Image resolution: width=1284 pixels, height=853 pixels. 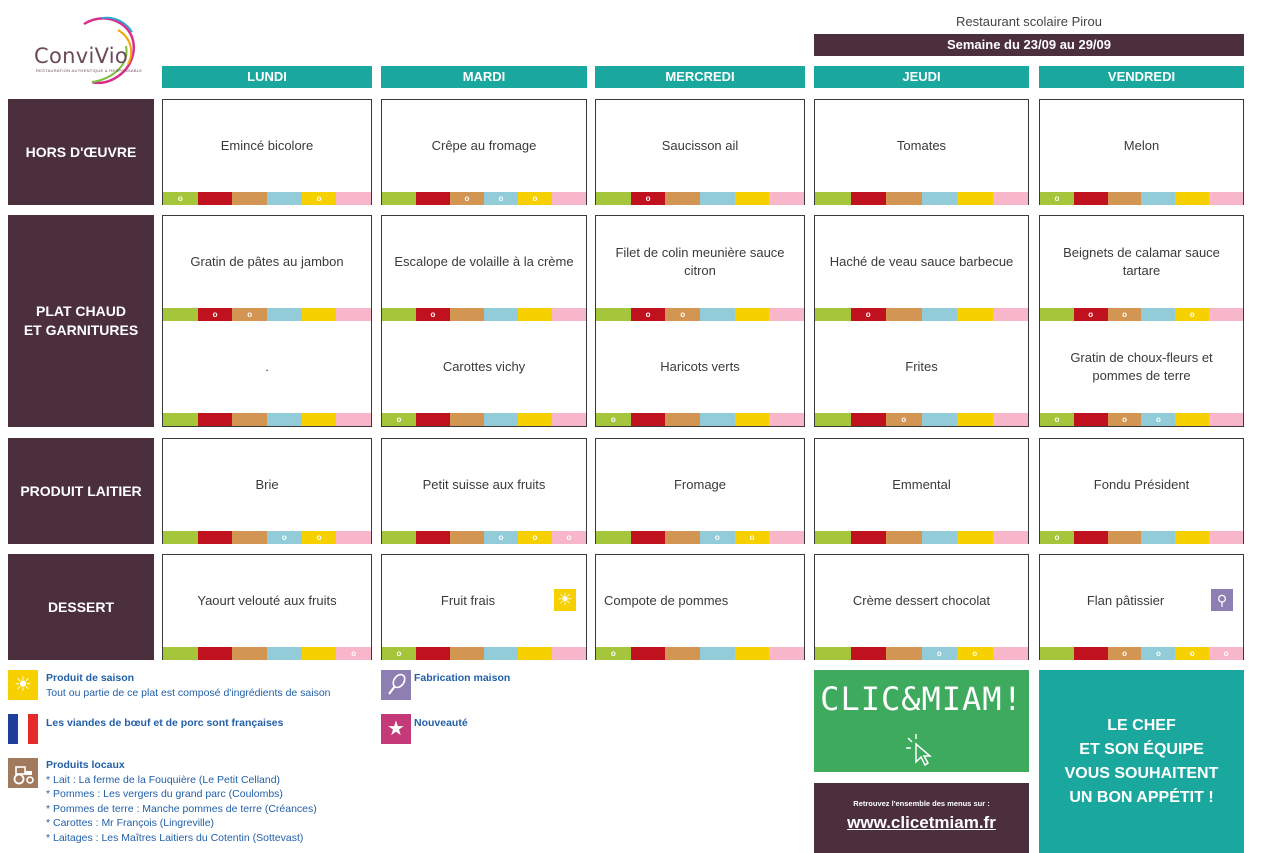 I want to click on logo-swirl-icon, so click(x=109, y=50).